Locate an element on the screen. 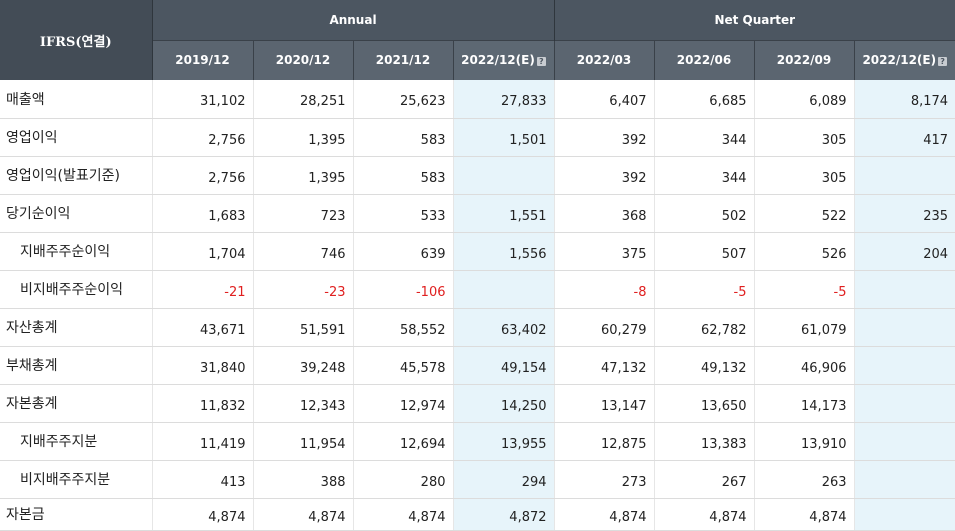 The image size is (955, 531). period-label: 2022/06 is located at coordinates (704, 60).